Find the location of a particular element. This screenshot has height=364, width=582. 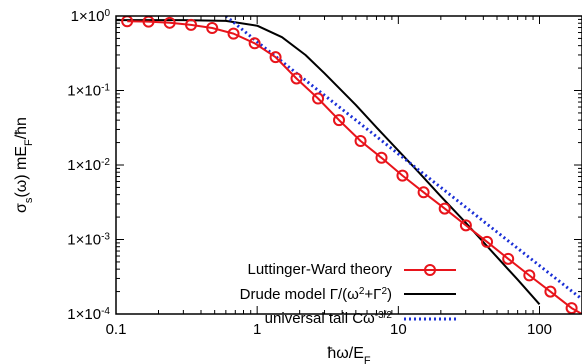

x-axis-label: ħω/EF is located at coordinates (349, 354).